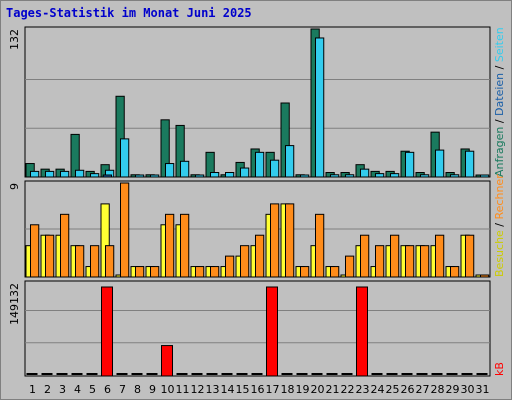  Describe the element at coordinates (129, 13) in the screenshot. I see `chart-title: Tages-Statistik im Monat Juni 2025` at that location.